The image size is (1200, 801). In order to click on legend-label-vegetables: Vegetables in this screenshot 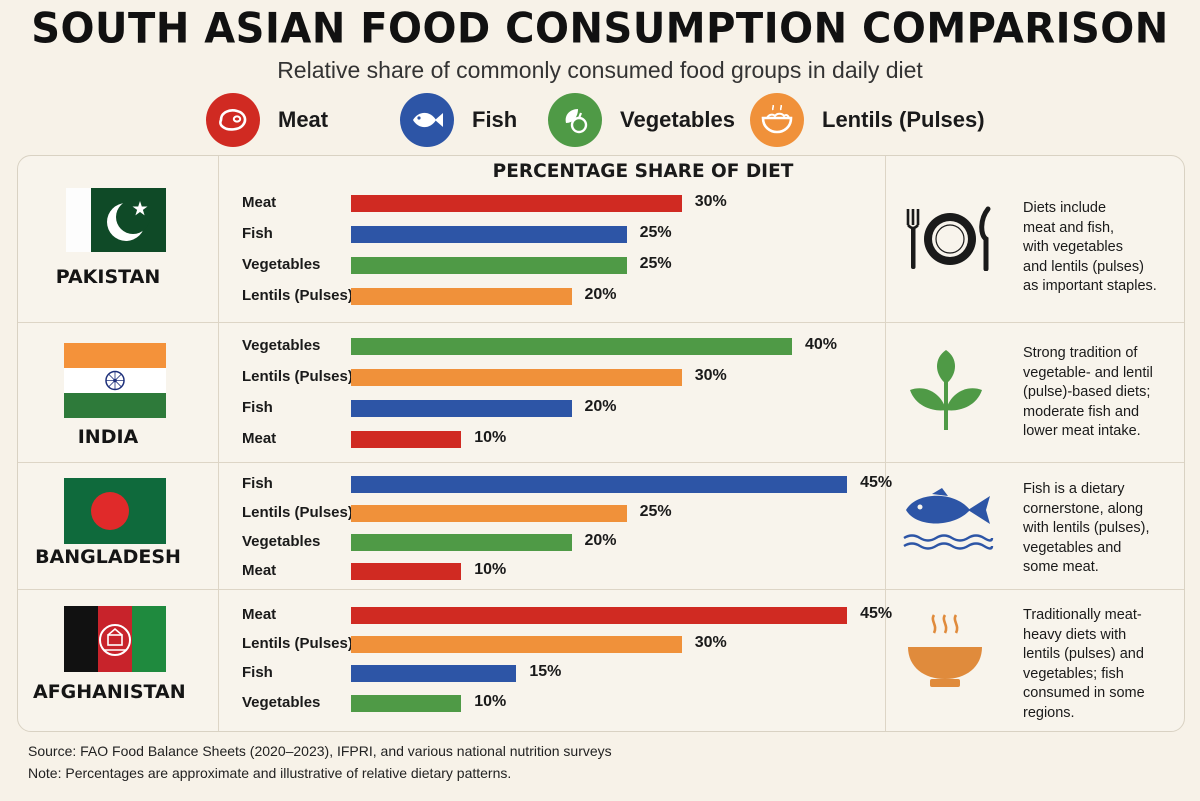, I will do `click(677, 119)`.